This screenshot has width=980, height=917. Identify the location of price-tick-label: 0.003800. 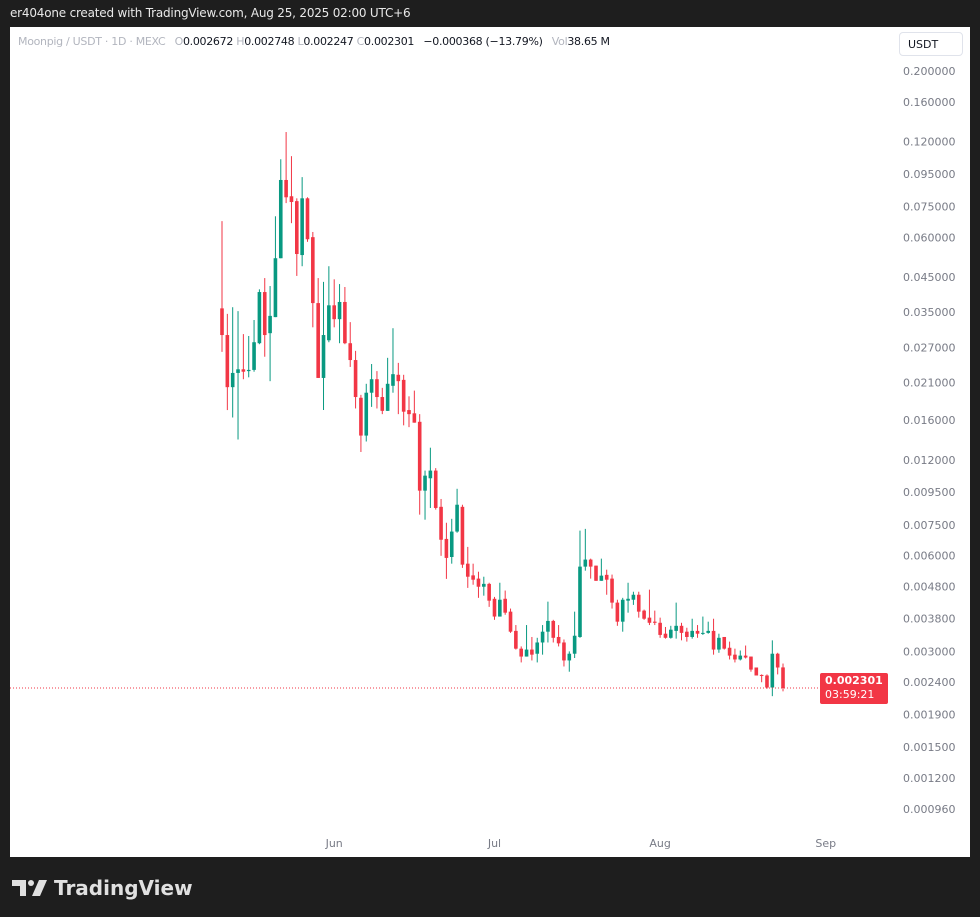
(929, 619).